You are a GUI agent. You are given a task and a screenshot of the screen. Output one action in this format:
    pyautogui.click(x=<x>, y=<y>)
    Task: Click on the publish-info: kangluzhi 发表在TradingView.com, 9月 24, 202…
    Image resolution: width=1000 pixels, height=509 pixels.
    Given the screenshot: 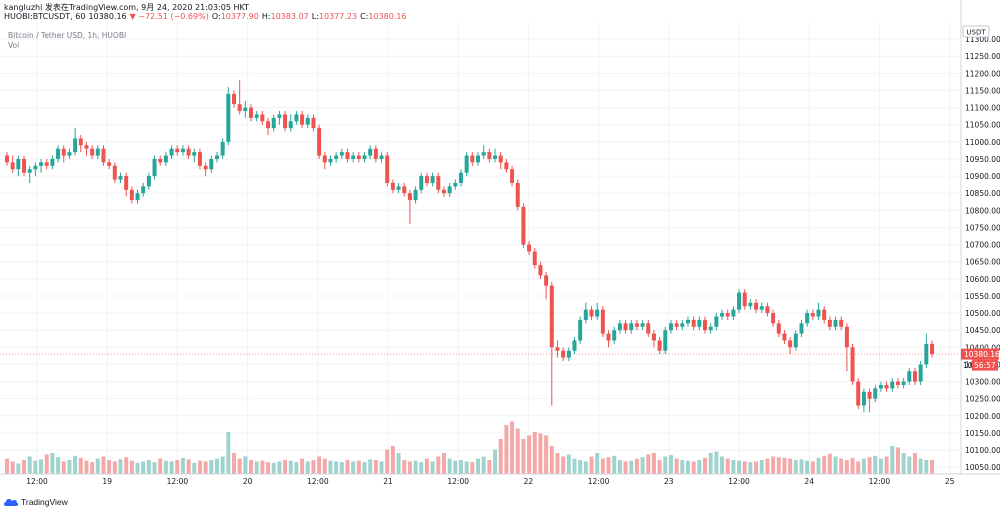 What is the action you would take?
    pyautogui.click(x=128, y=7)
    